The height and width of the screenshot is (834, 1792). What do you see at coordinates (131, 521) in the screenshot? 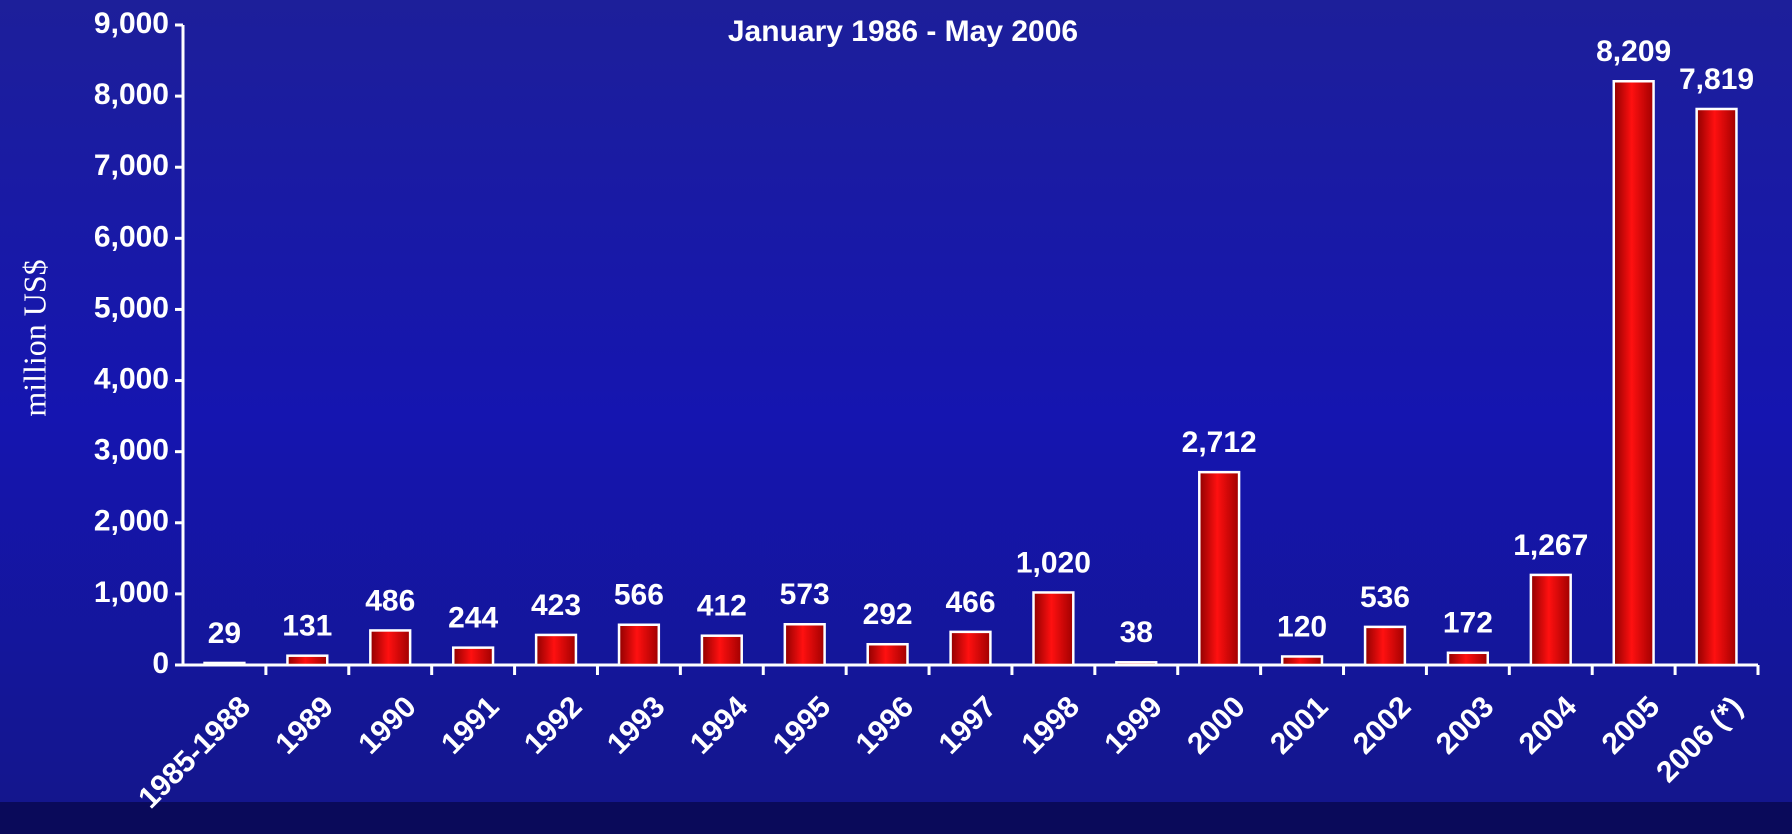
I see `y-tick-label: 2,000` at bounding box center [131, 521].